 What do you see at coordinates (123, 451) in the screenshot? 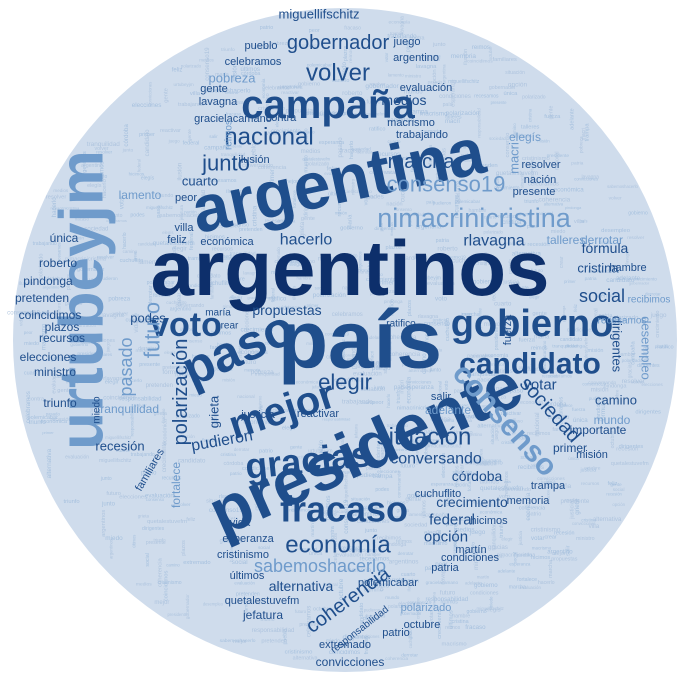
I see `filler-word: cuarto` at bounding box center [123, 451].